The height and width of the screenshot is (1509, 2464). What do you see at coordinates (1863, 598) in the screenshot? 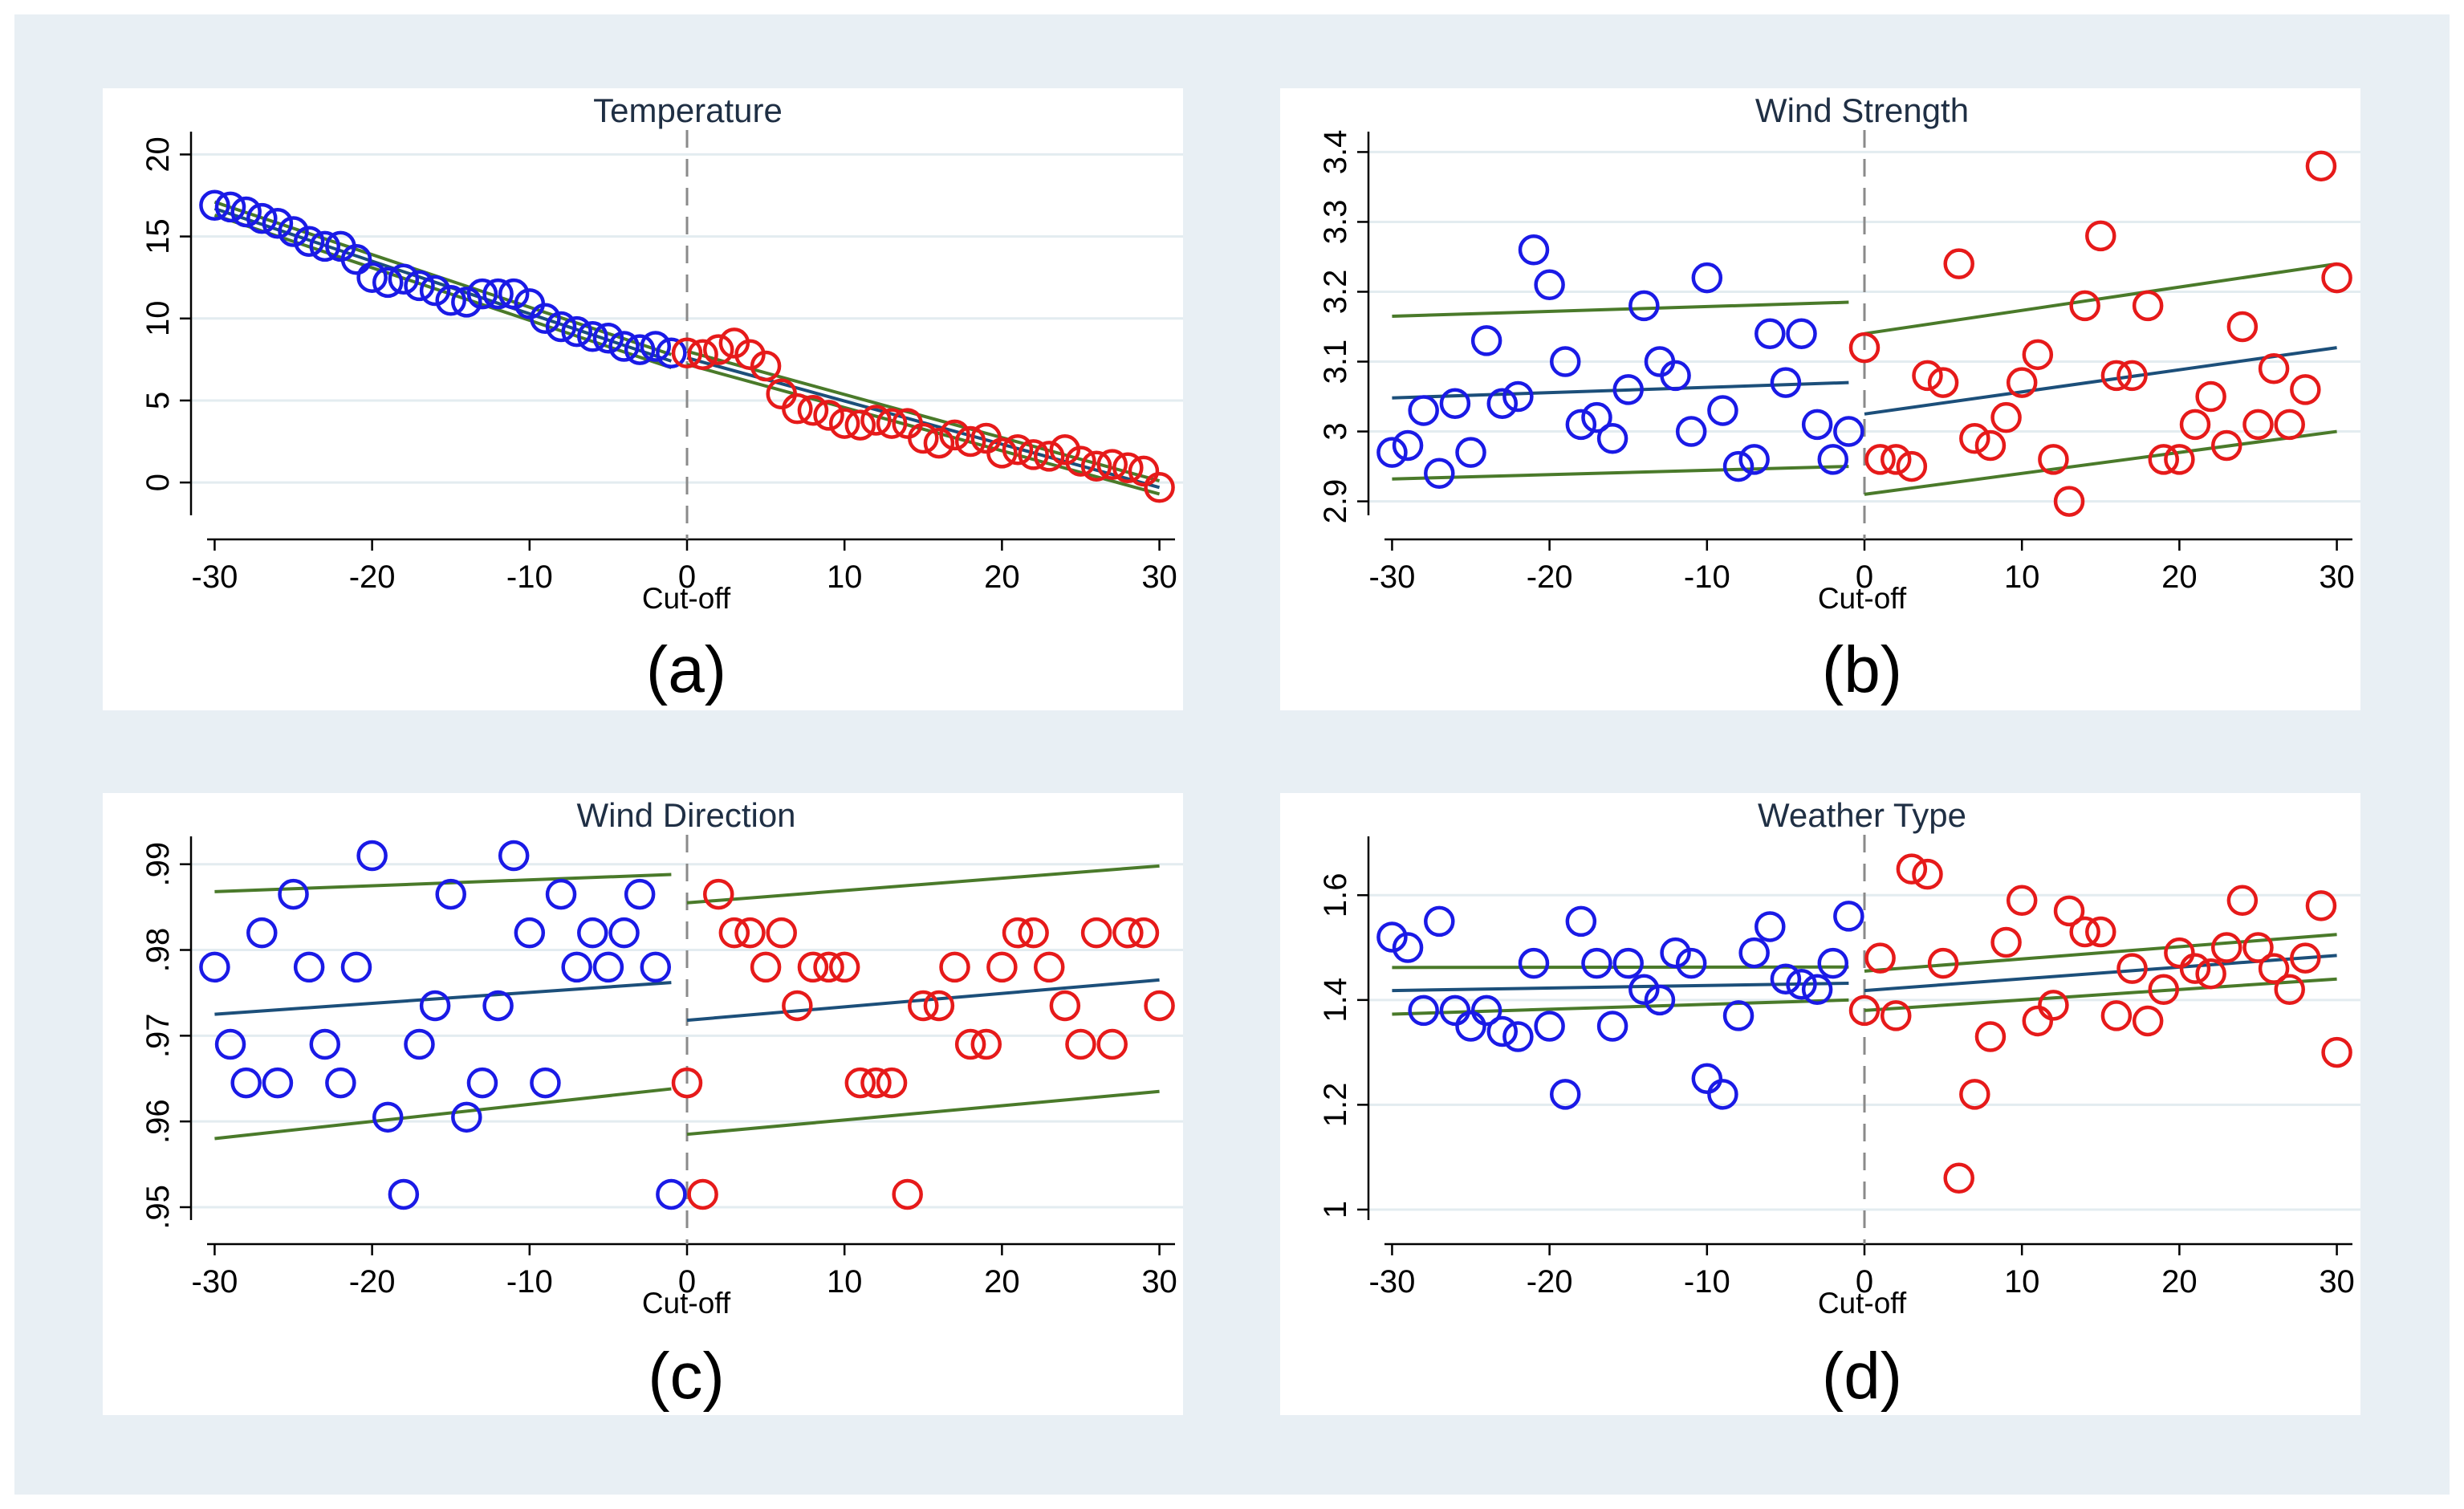
I see `panel-b-x-axis-label: Cut-off` at bounding box center [1863, 598].